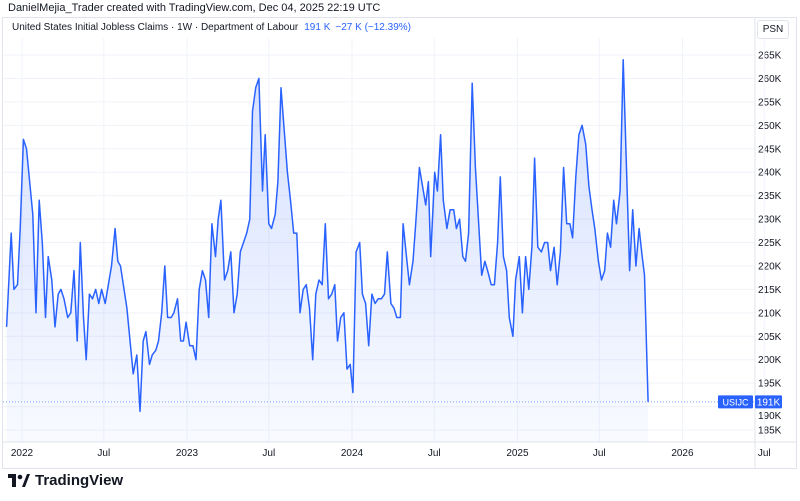  I want to click on y-tick-label: 250K, so click(770, 126).